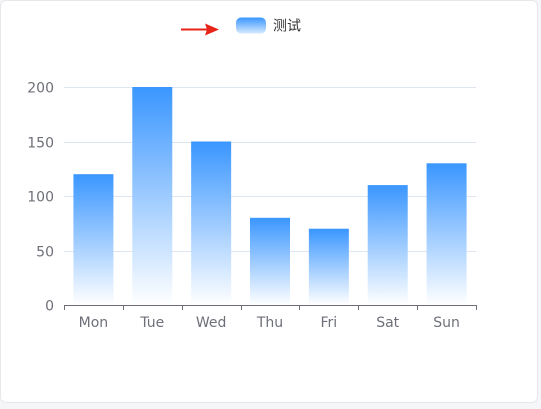 The width and height of the screenshot is (541, 409). What do you see at coordinates (94, 323) in the screenshot?
I see `x-tick-label: Mon` at bounding box center [94, 323].